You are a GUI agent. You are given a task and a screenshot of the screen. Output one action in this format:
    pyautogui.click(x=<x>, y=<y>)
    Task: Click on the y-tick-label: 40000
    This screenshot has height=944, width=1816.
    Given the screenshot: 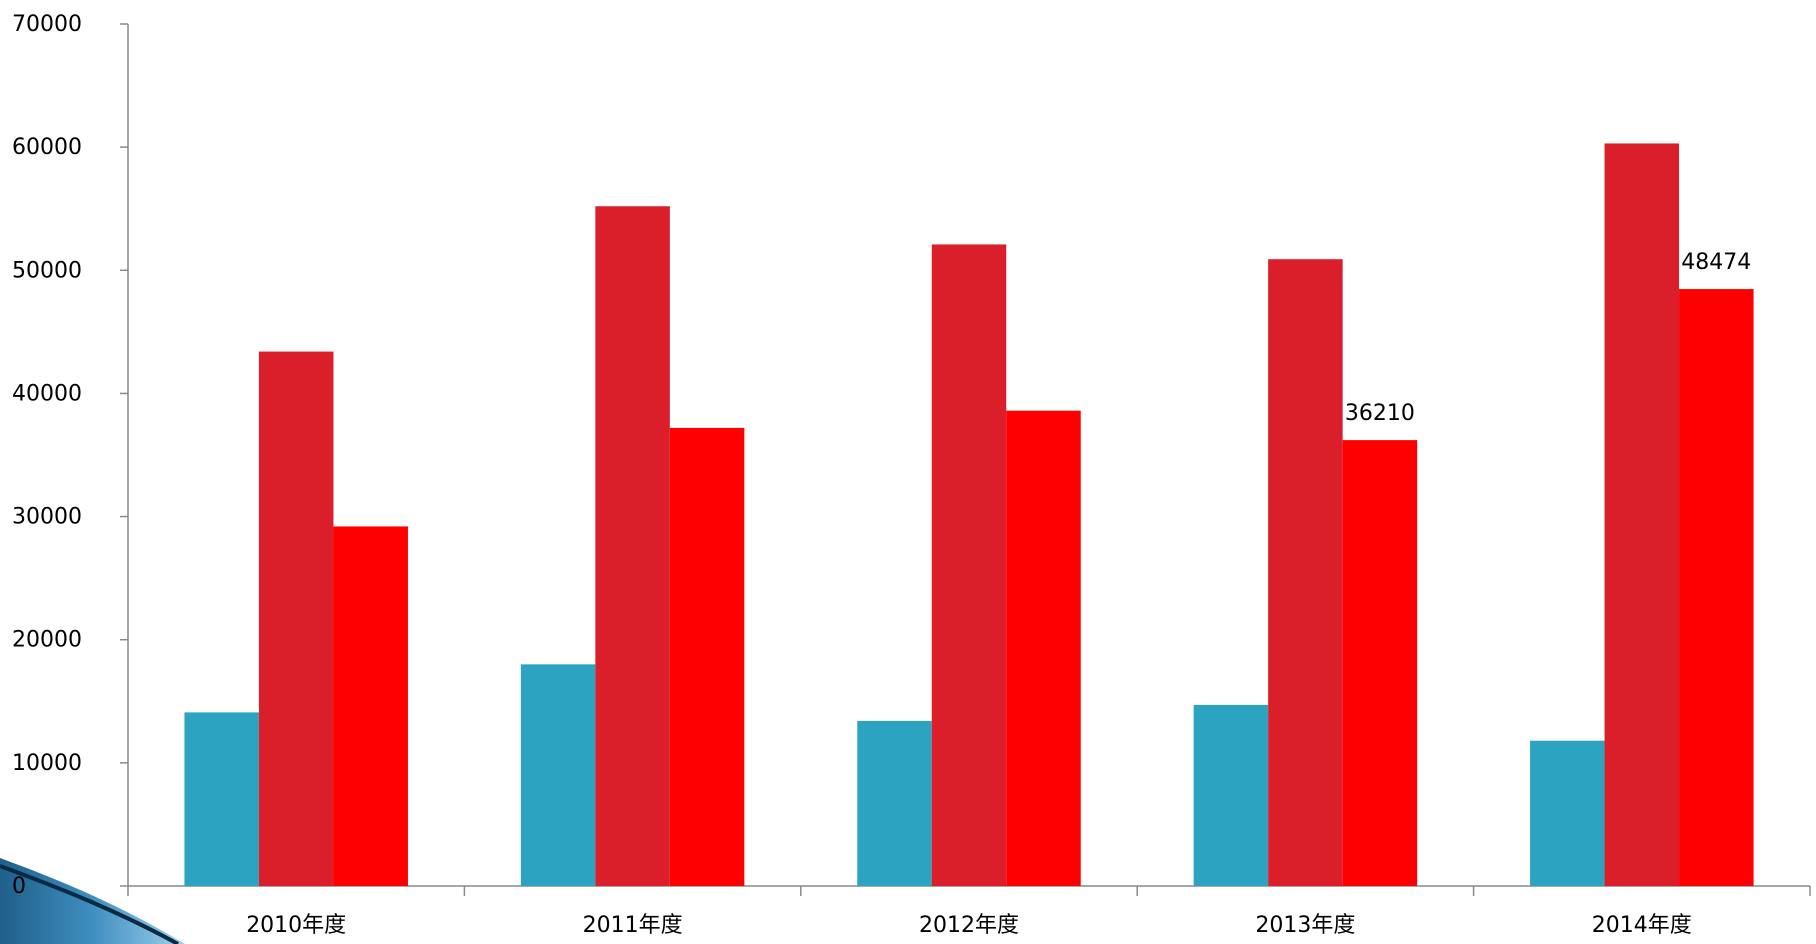 What is the action you would take?
    pyautogui.click(x=47, y=393)
    